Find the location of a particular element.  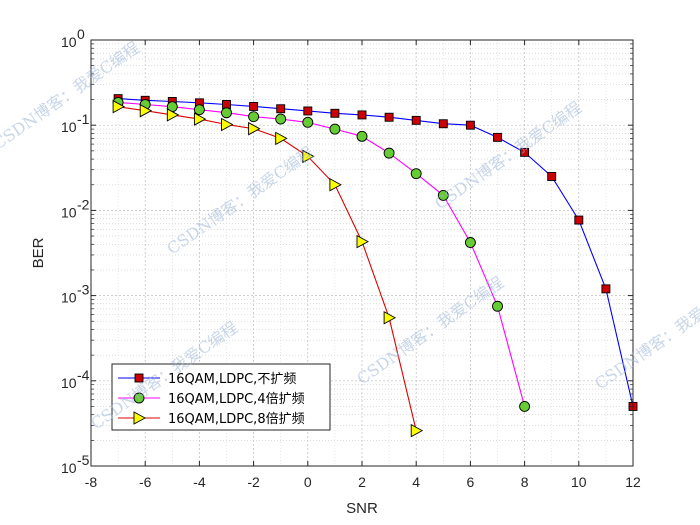

y-tick-label: 10 -4 is located at coordinates (75, 379).